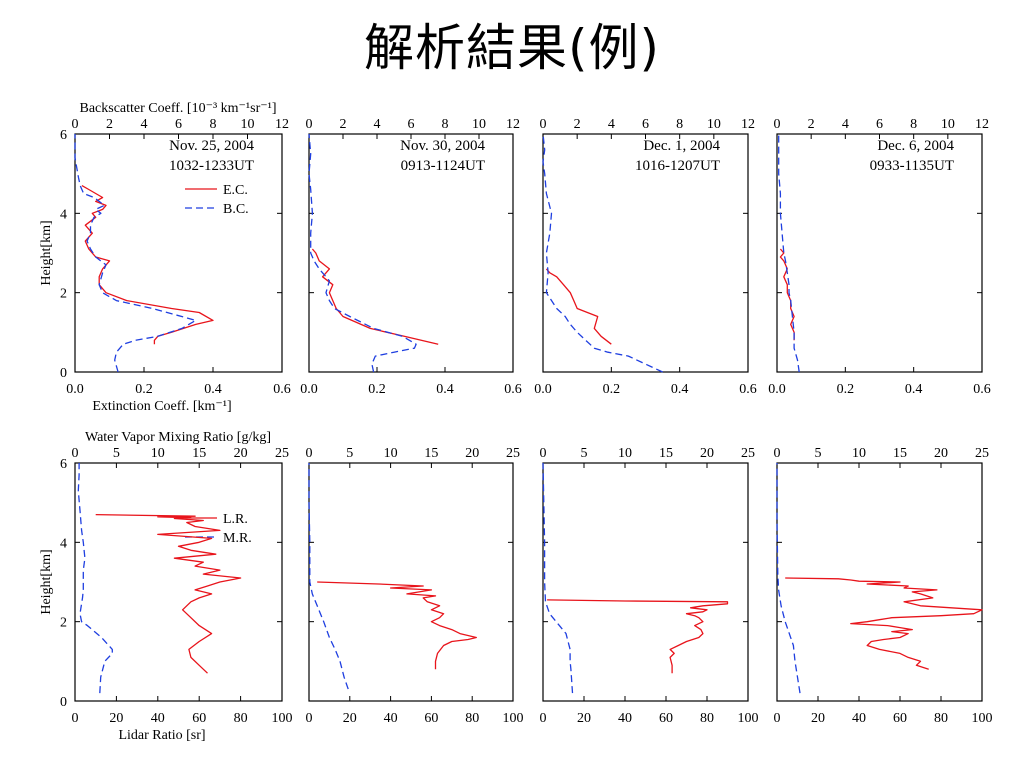 The width and height of the screenshot is (1024, 768). Describe the element at coordinates (915, 146) in the screenshot. I see `panel-title-line: Dec. 6, 2004` at that location.